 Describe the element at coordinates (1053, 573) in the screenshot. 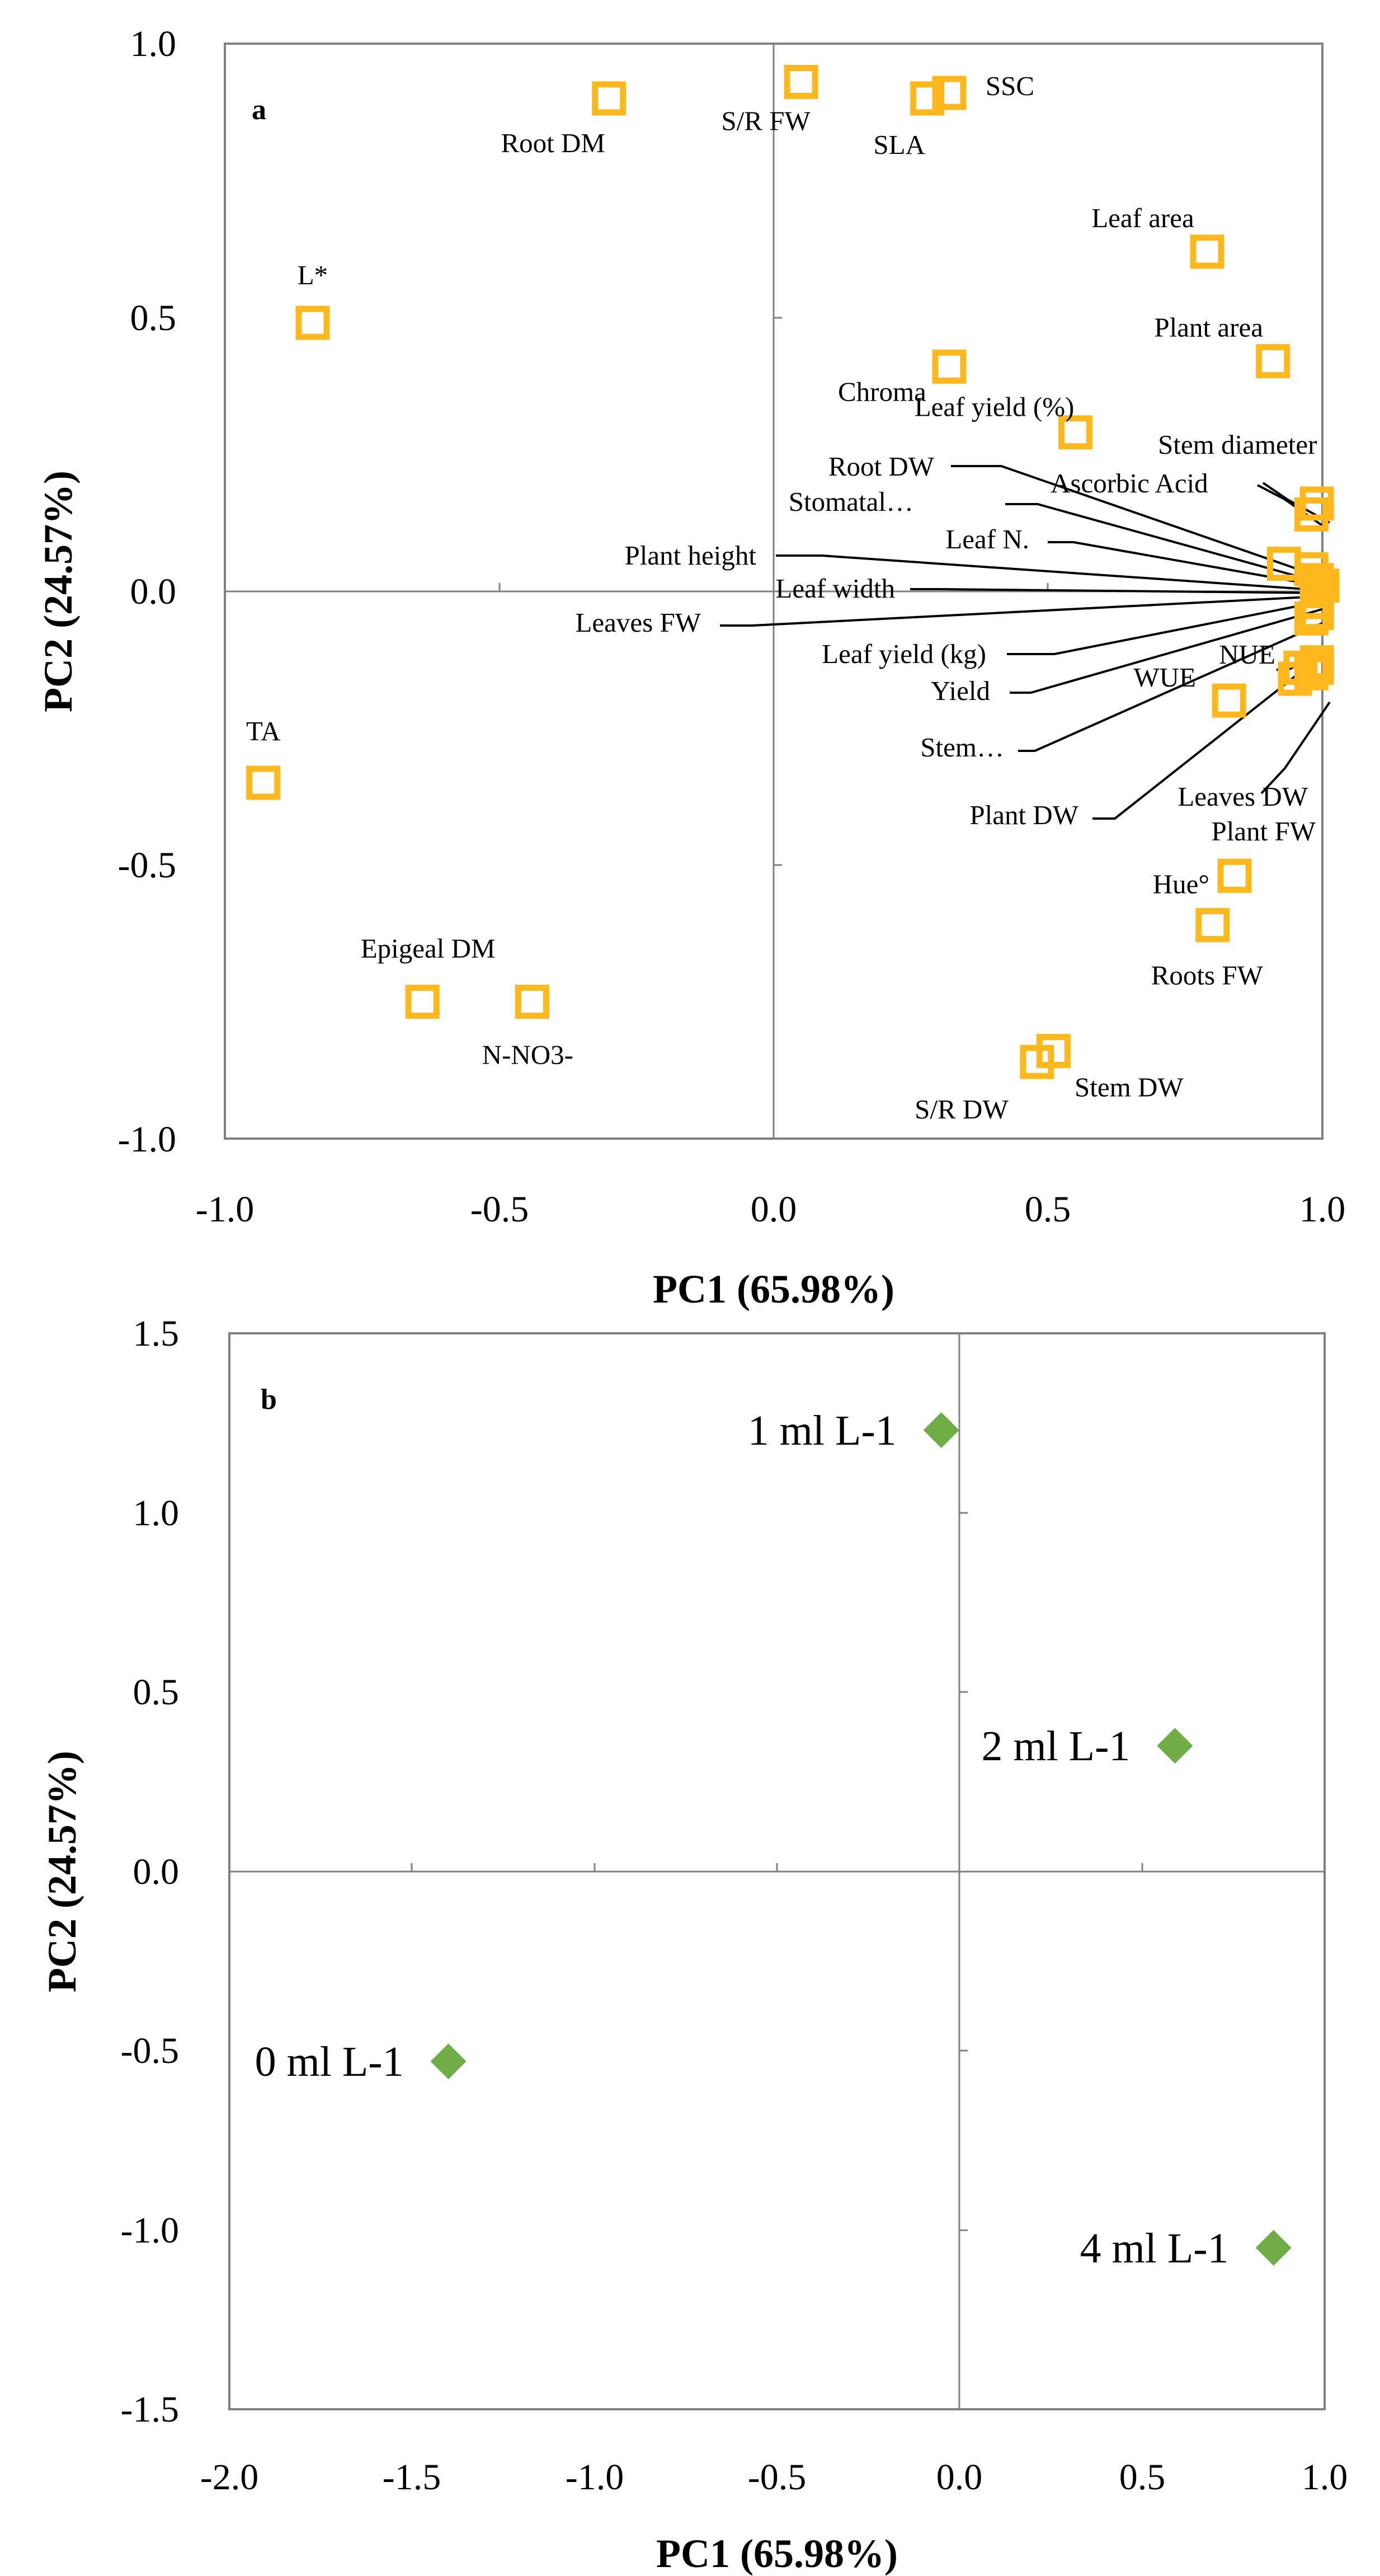

I see `leader-line-plant-height` at that location.